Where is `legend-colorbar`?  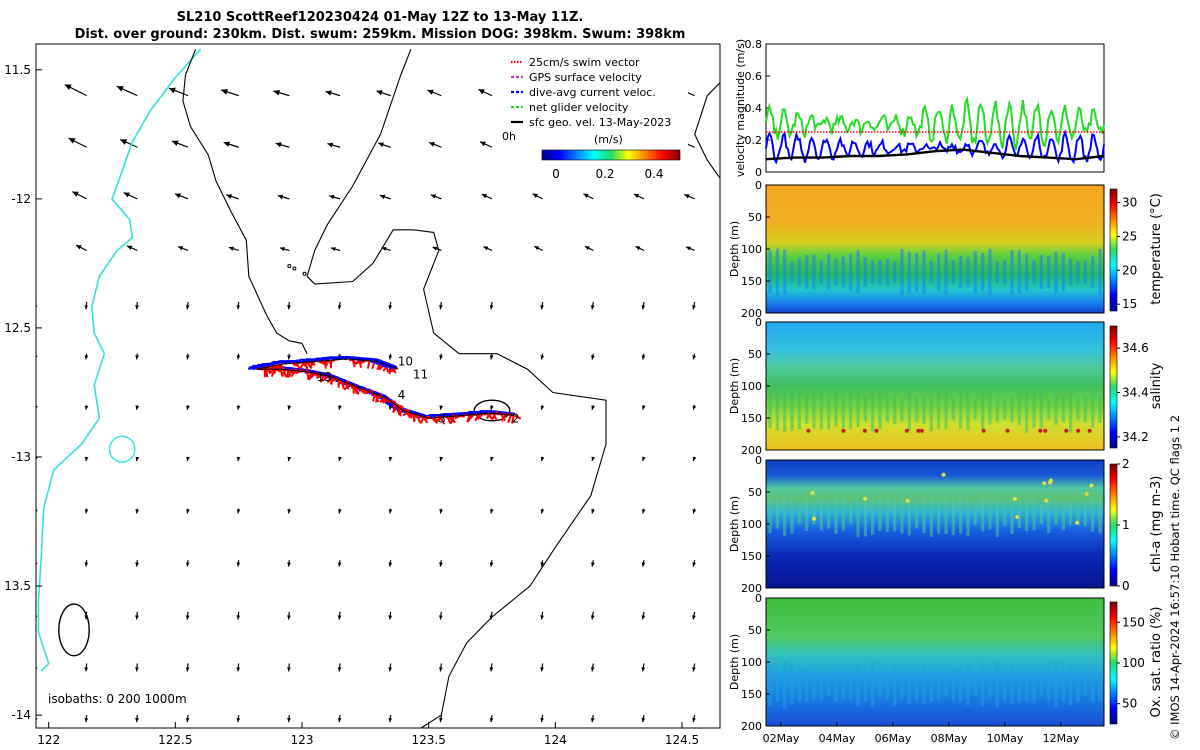
legend-colorbar is located at coordinates (611, 155).